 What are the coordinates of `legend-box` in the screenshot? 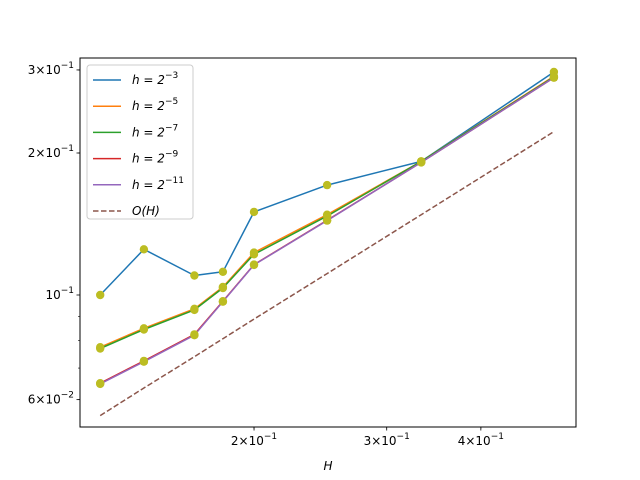 It's located at (140, 142).